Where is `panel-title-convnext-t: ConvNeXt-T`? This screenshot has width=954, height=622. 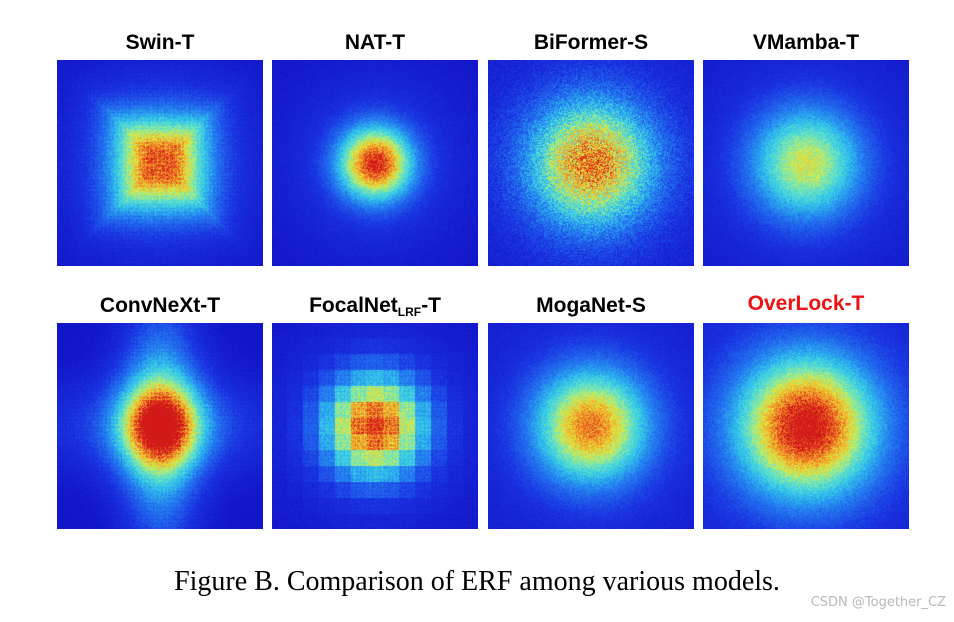 panel-title-convnext-t: ConvNeXt-T is located at coordinates (160, 305).